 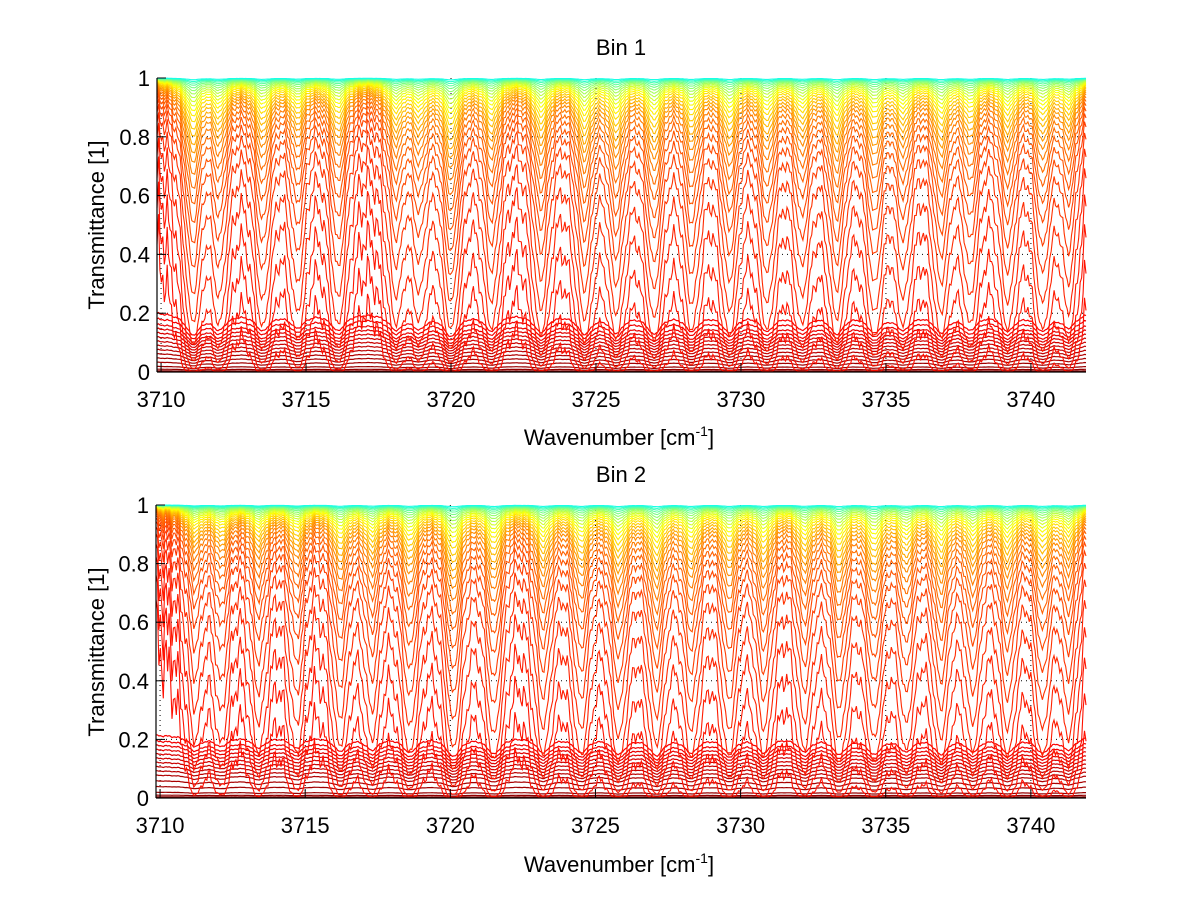 What do you see at coordinates (621, 47) in the screenshot?
I see `subplot-title: Bin 1` at bounding box center [621, 47].